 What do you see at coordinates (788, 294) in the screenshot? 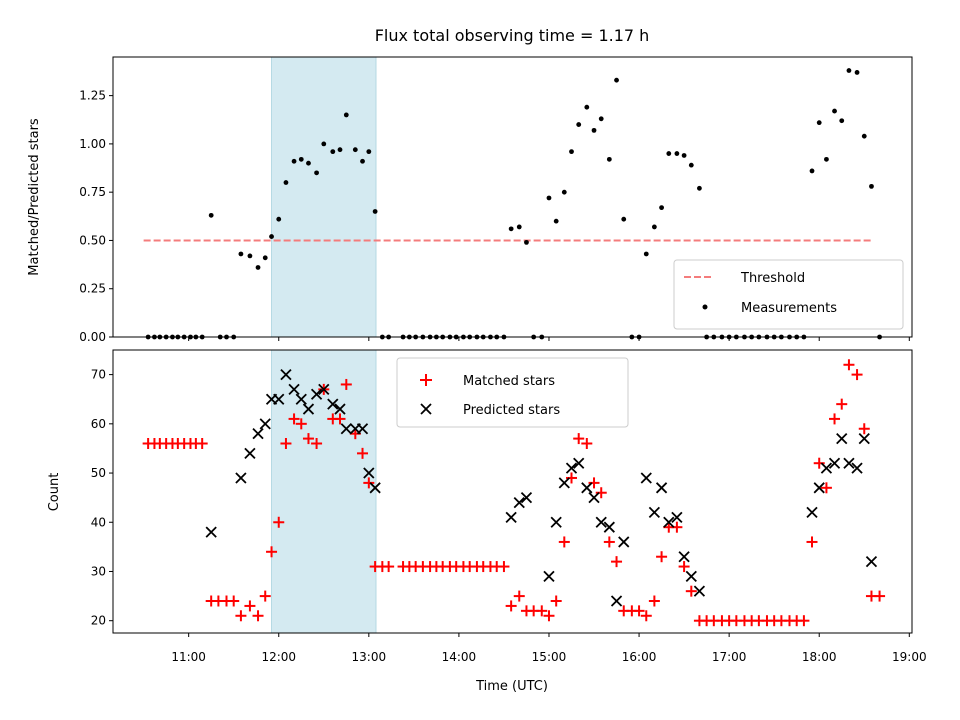
I see `top-legend-box` at bounding box center [788, 294].